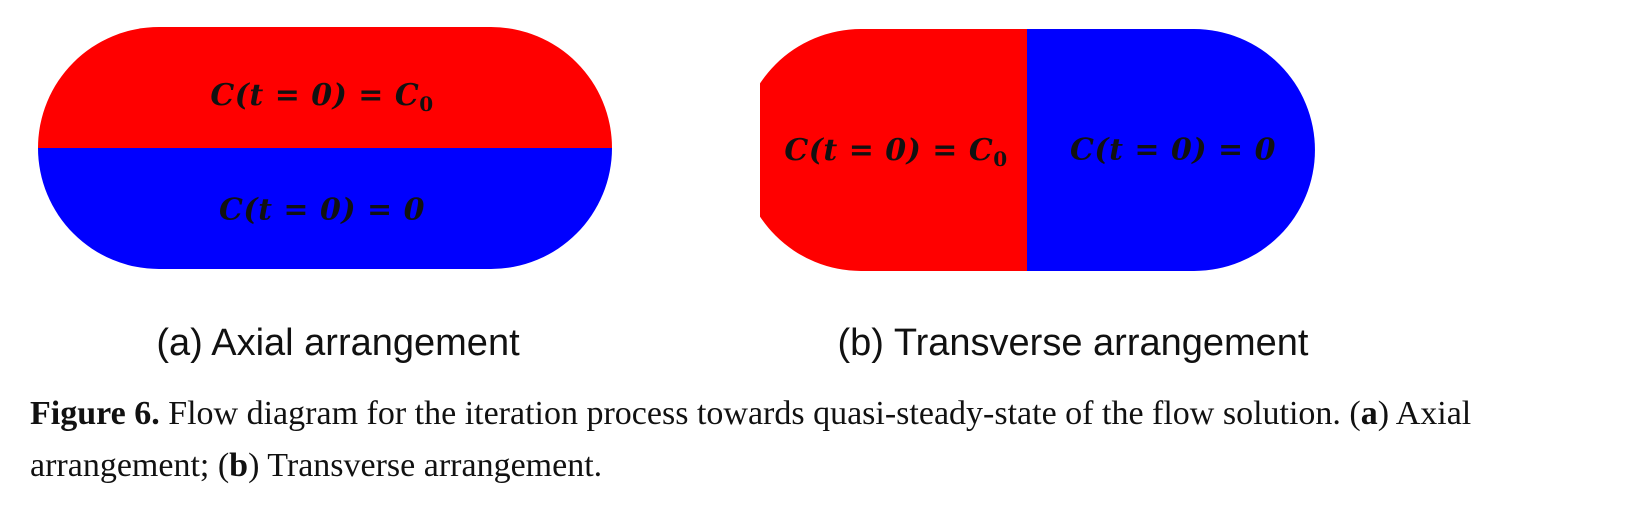 This screenshot has width=1634, height=517. I want to click on axial-top-region, so click(325, 87).